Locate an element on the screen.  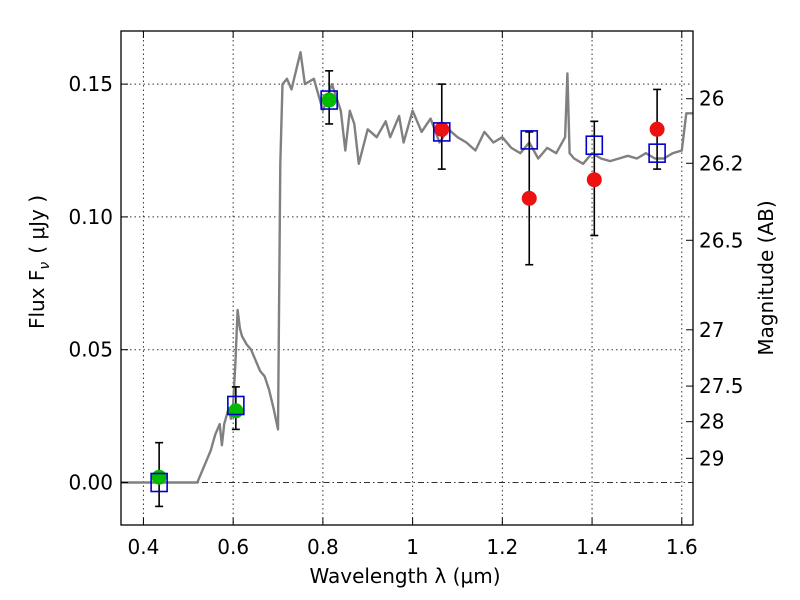
y-tick-label: 0.15 is located at coordinates (90, 84).